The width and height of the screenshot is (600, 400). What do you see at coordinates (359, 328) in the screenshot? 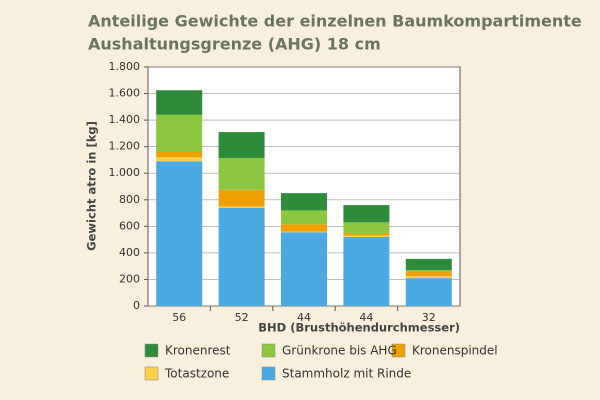
I see `x-axis-label: BHD (Brusthöhendurchmesser)` at bounding box center [359, 328].